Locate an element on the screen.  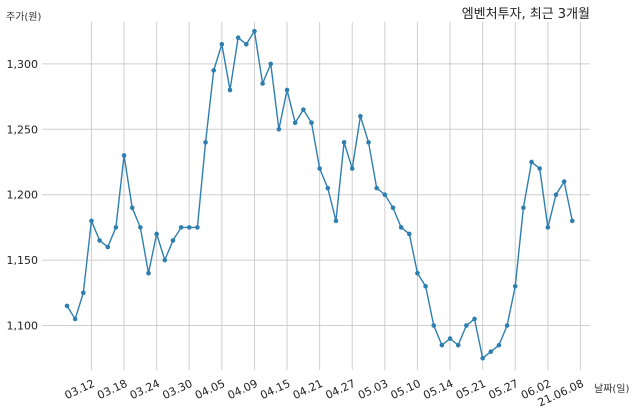
x-tick-label: 03.30 is located at coordinates (177, 389).